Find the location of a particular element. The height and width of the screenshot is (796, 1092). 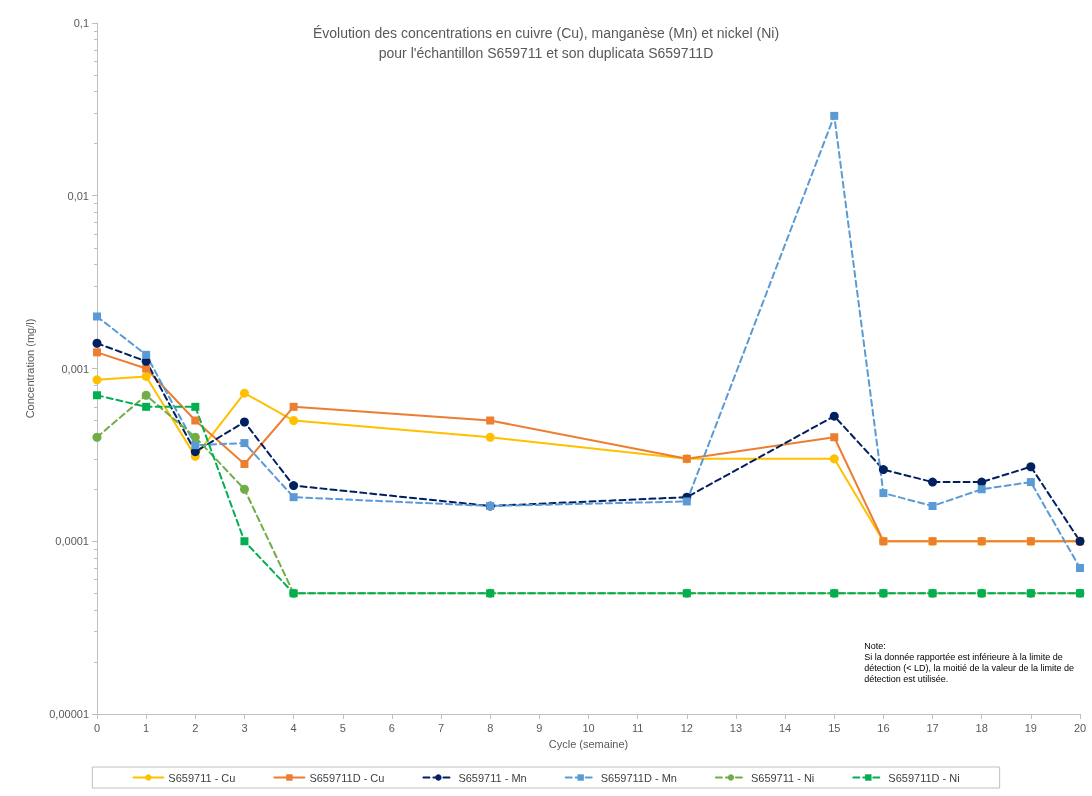

x-tick-label: 14 is located at coordinates (785, 727).